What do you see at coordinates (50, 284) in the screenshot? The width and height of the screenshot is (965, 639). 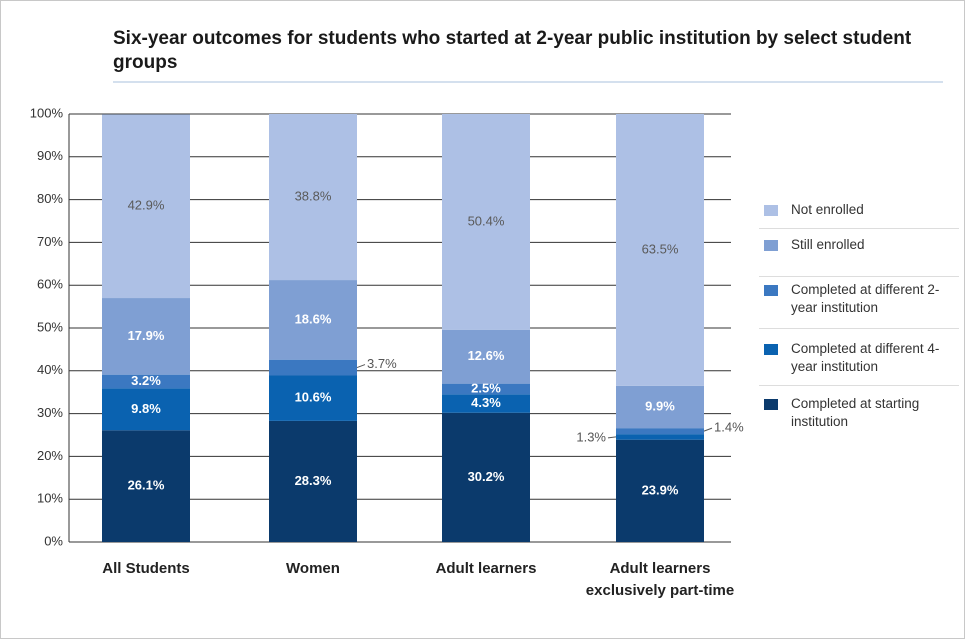 I see `y-tick-label: 60%` at bounding box center [50, 284].